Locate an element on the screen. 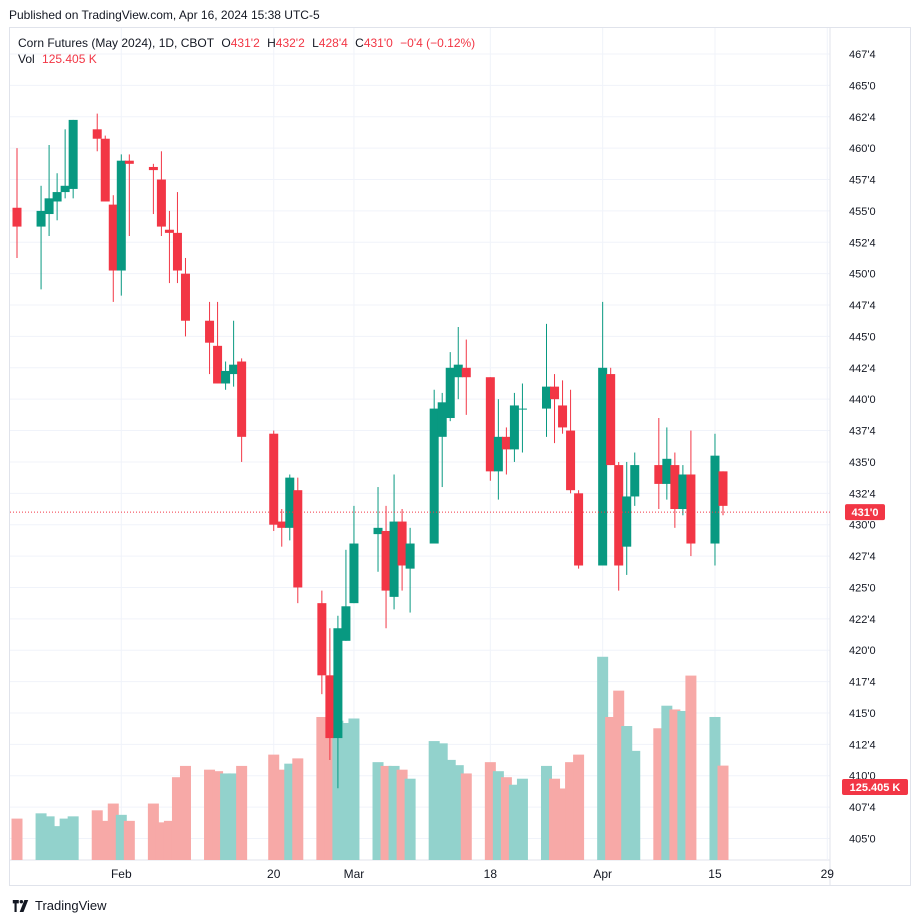 This screenshot has width=921, height=923. price-tick-label: 440'0 is located at coordinates (862, 400).